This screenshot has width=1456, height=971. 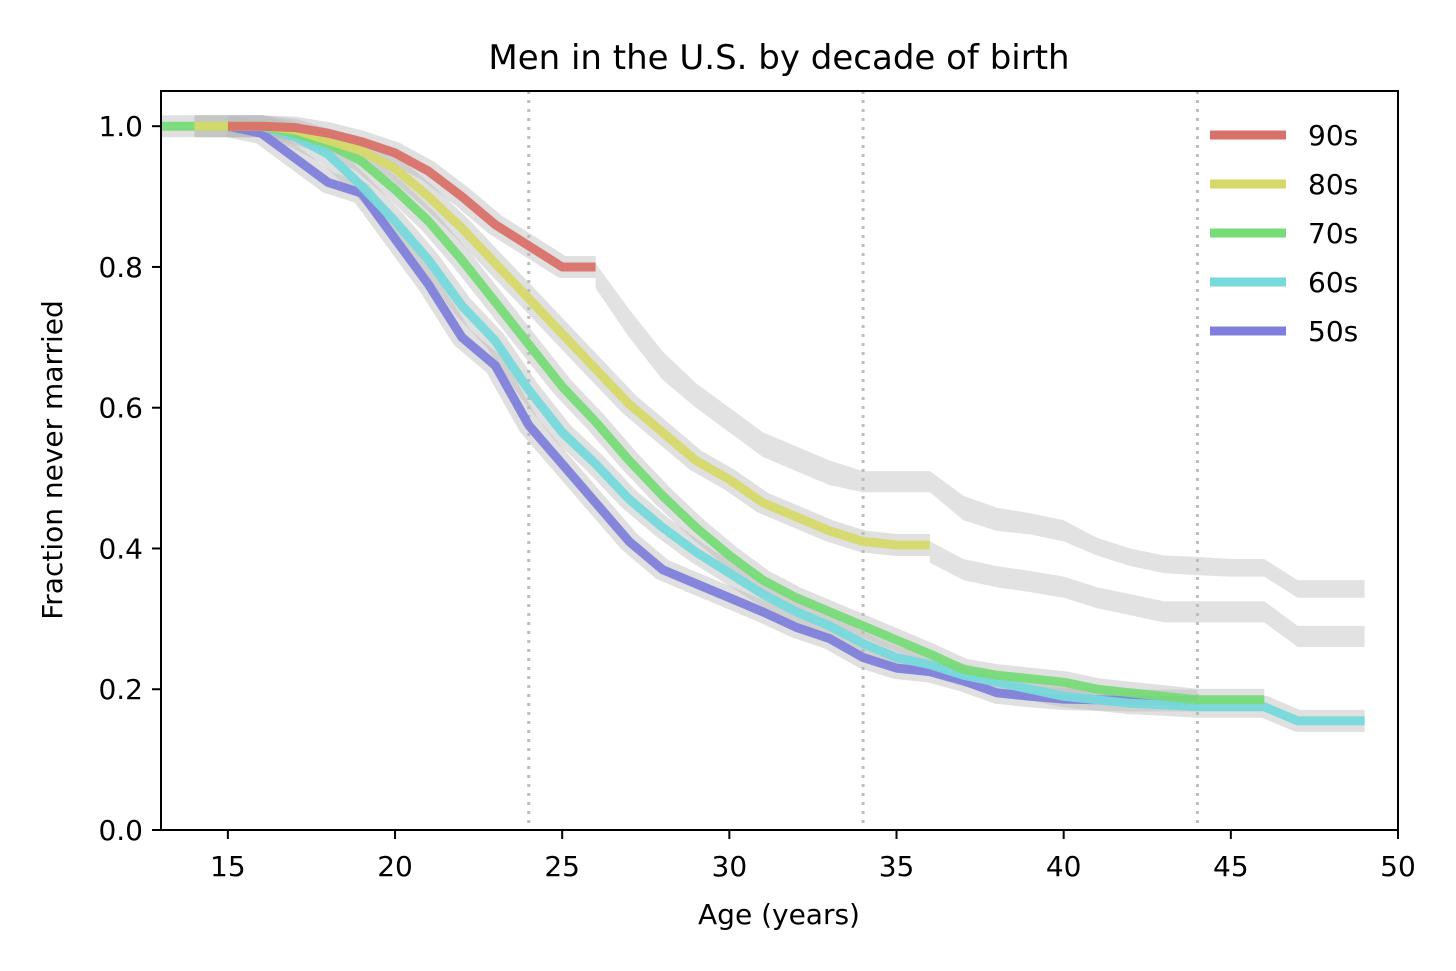 What do you see at coordinates (1147, 594) in the screenshot?
I see `band-lower-prediction-band` at bounding box center [1147, 594].